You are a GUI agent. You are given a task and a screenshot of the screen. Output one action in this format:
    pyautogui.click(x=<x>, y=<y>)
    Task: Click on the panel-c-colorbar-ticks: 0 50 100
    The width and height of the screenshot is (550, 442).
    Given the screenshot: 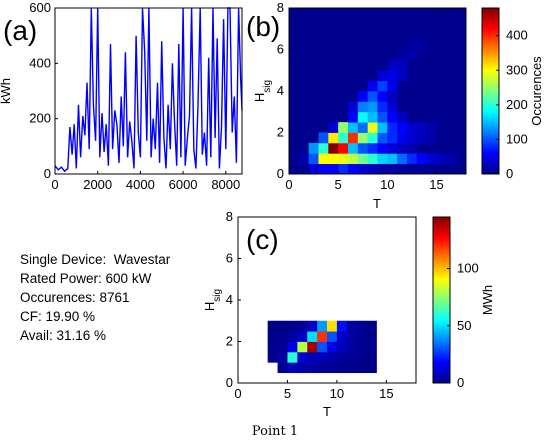 What is the action you would take?
    pyautogui.click(x=463, y=325)
    